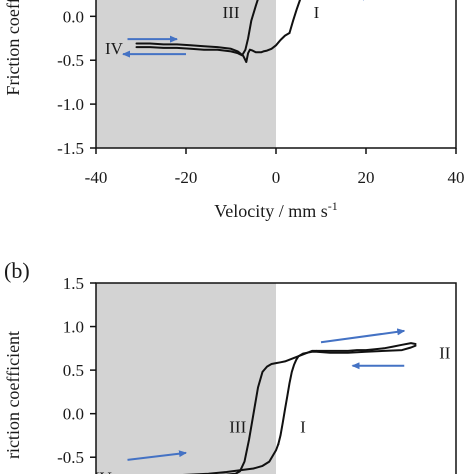 The image size is (474, 474). I want to click on y-tick-label: 1.0, so click(73, 327).